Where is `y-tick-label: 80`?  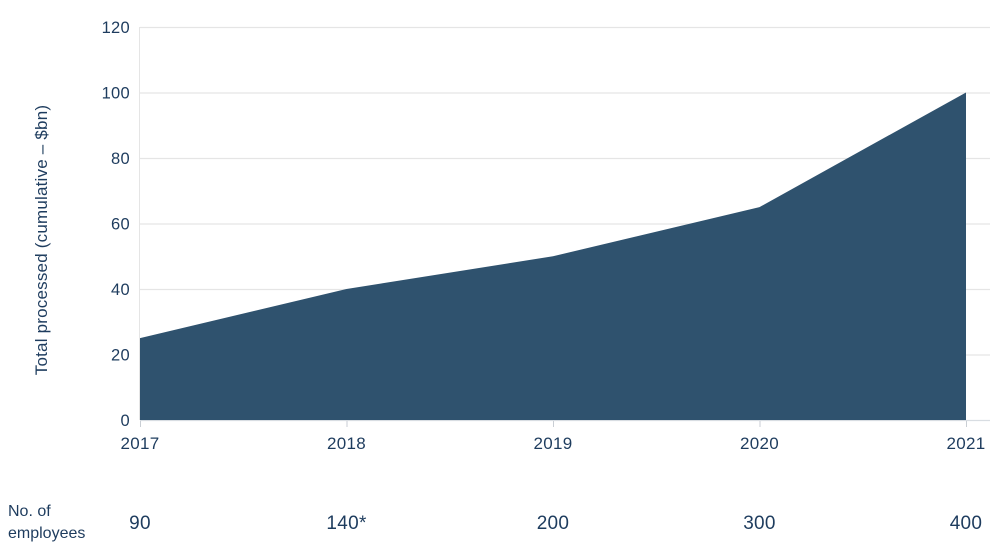 y-tick-label: 80 is located at coordinates (120, 159).